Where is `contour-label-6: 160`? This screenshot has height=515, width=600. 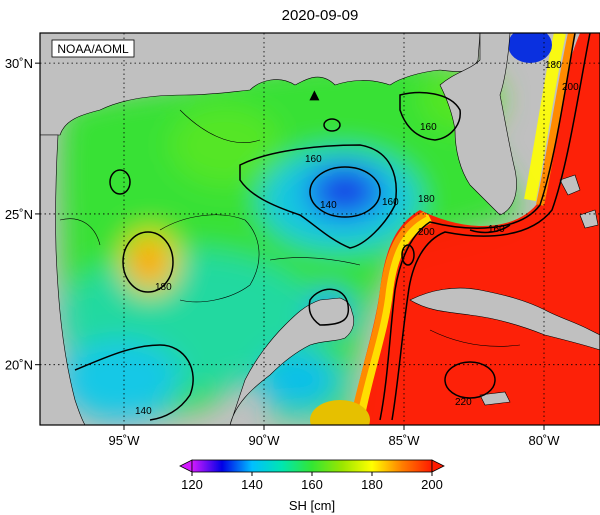 contour-label-6: 160 is located at coordinates (390, 202).